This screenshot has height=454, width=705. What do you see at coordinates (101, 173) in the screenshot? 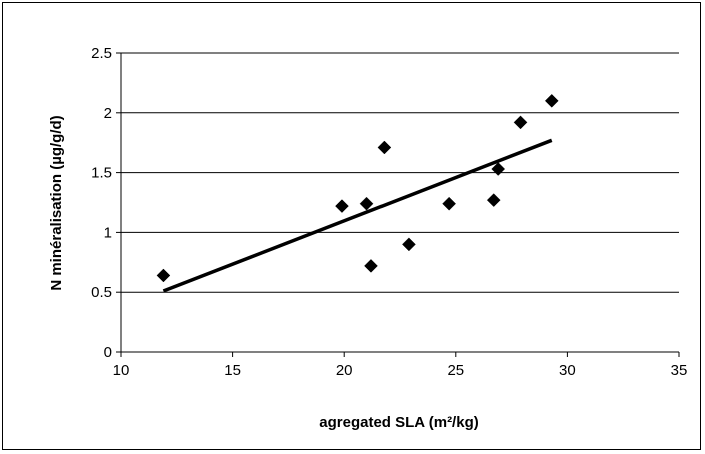
I see `y-tick-label-3: 1.5` at bounding box center [101, 173].